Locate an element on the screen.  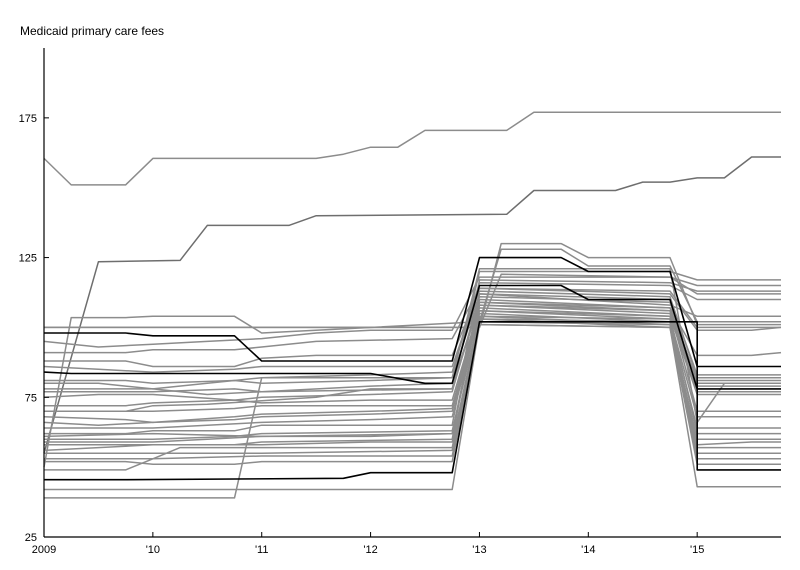
x-tick-label: '14 is located at coordinates (588, 550).